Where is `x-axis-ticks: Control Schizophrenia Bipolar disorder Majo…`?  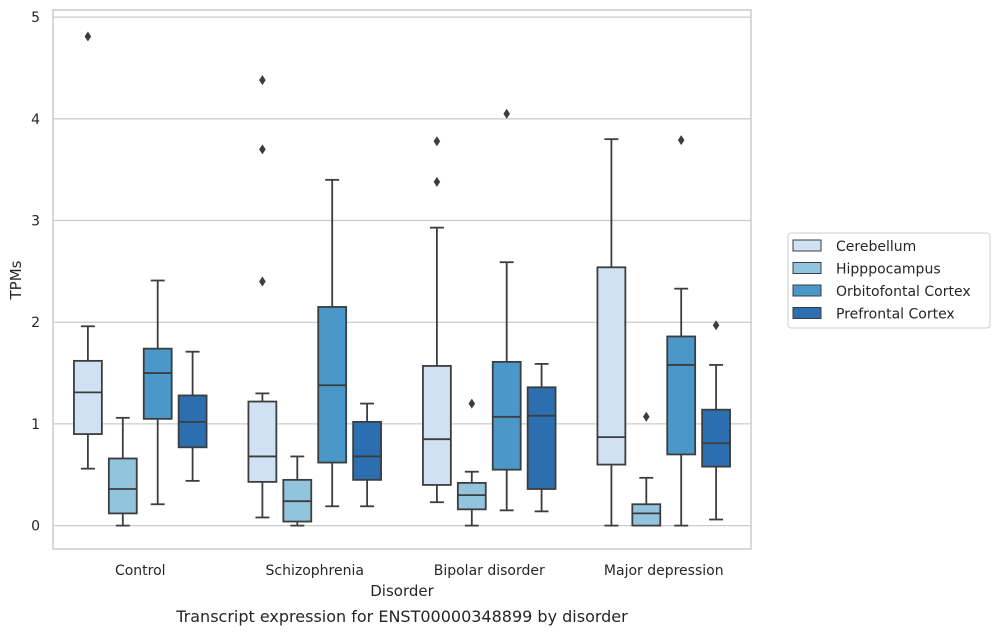
x-axis-ticks: Control Schizophrenia Bipolar disorder Majo… is located at coordinates (419, 571).